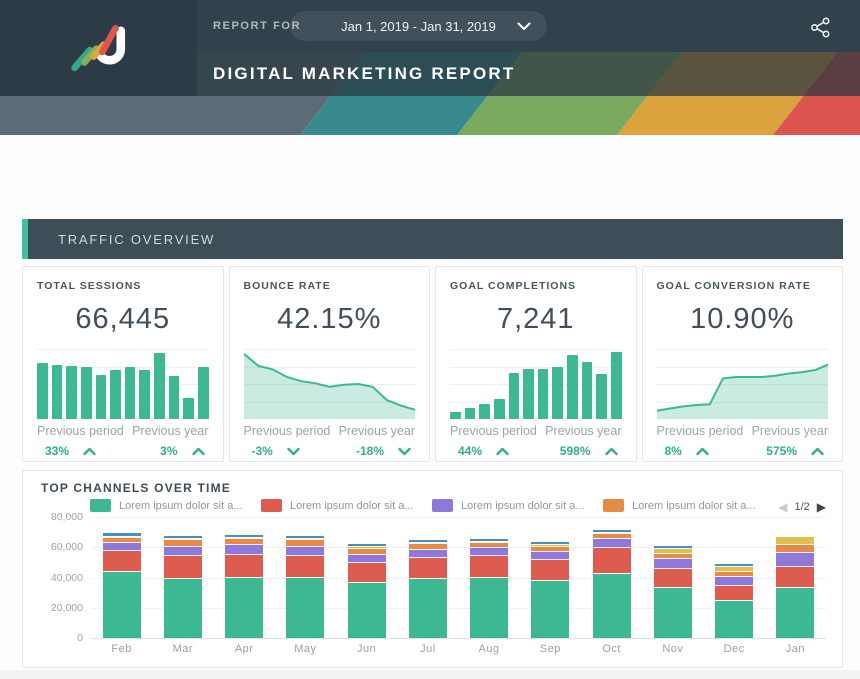  I want to click on share-button, so click(820, 27).